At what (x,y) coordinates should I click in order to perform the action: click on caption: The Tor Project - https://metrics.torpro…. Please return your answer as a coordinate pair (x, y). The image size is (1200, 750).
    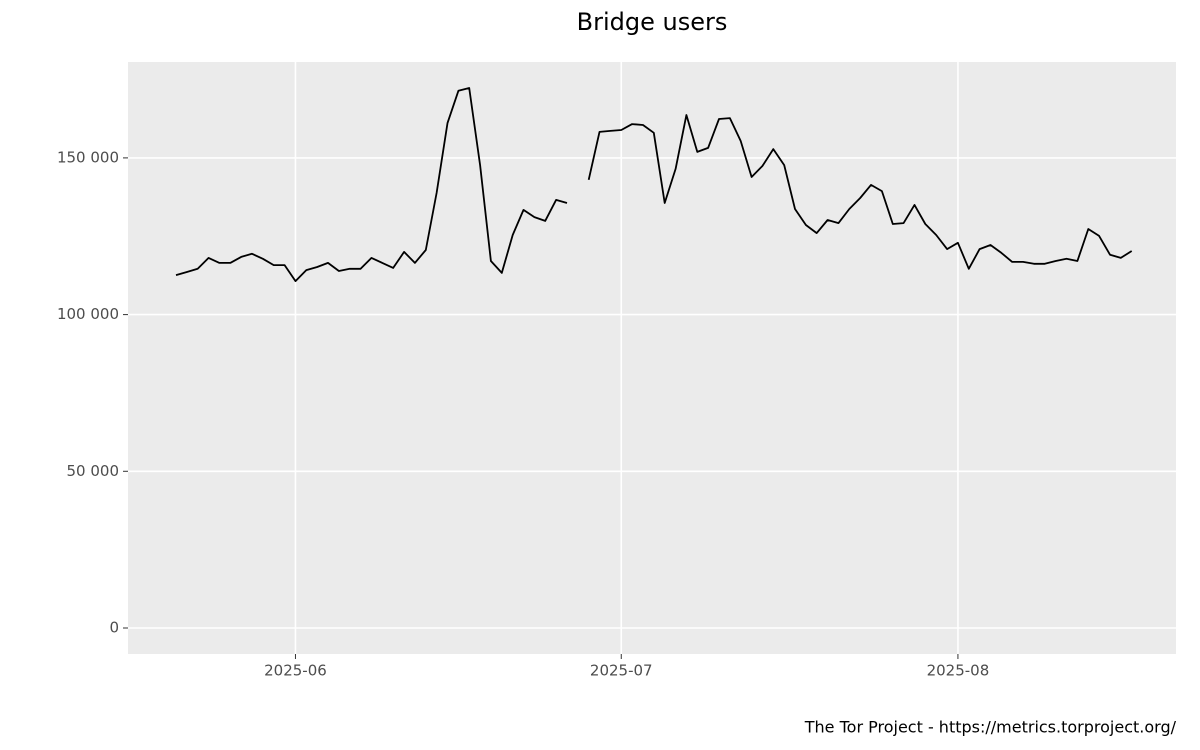
    Looking at the image, I should click on (990, 727).